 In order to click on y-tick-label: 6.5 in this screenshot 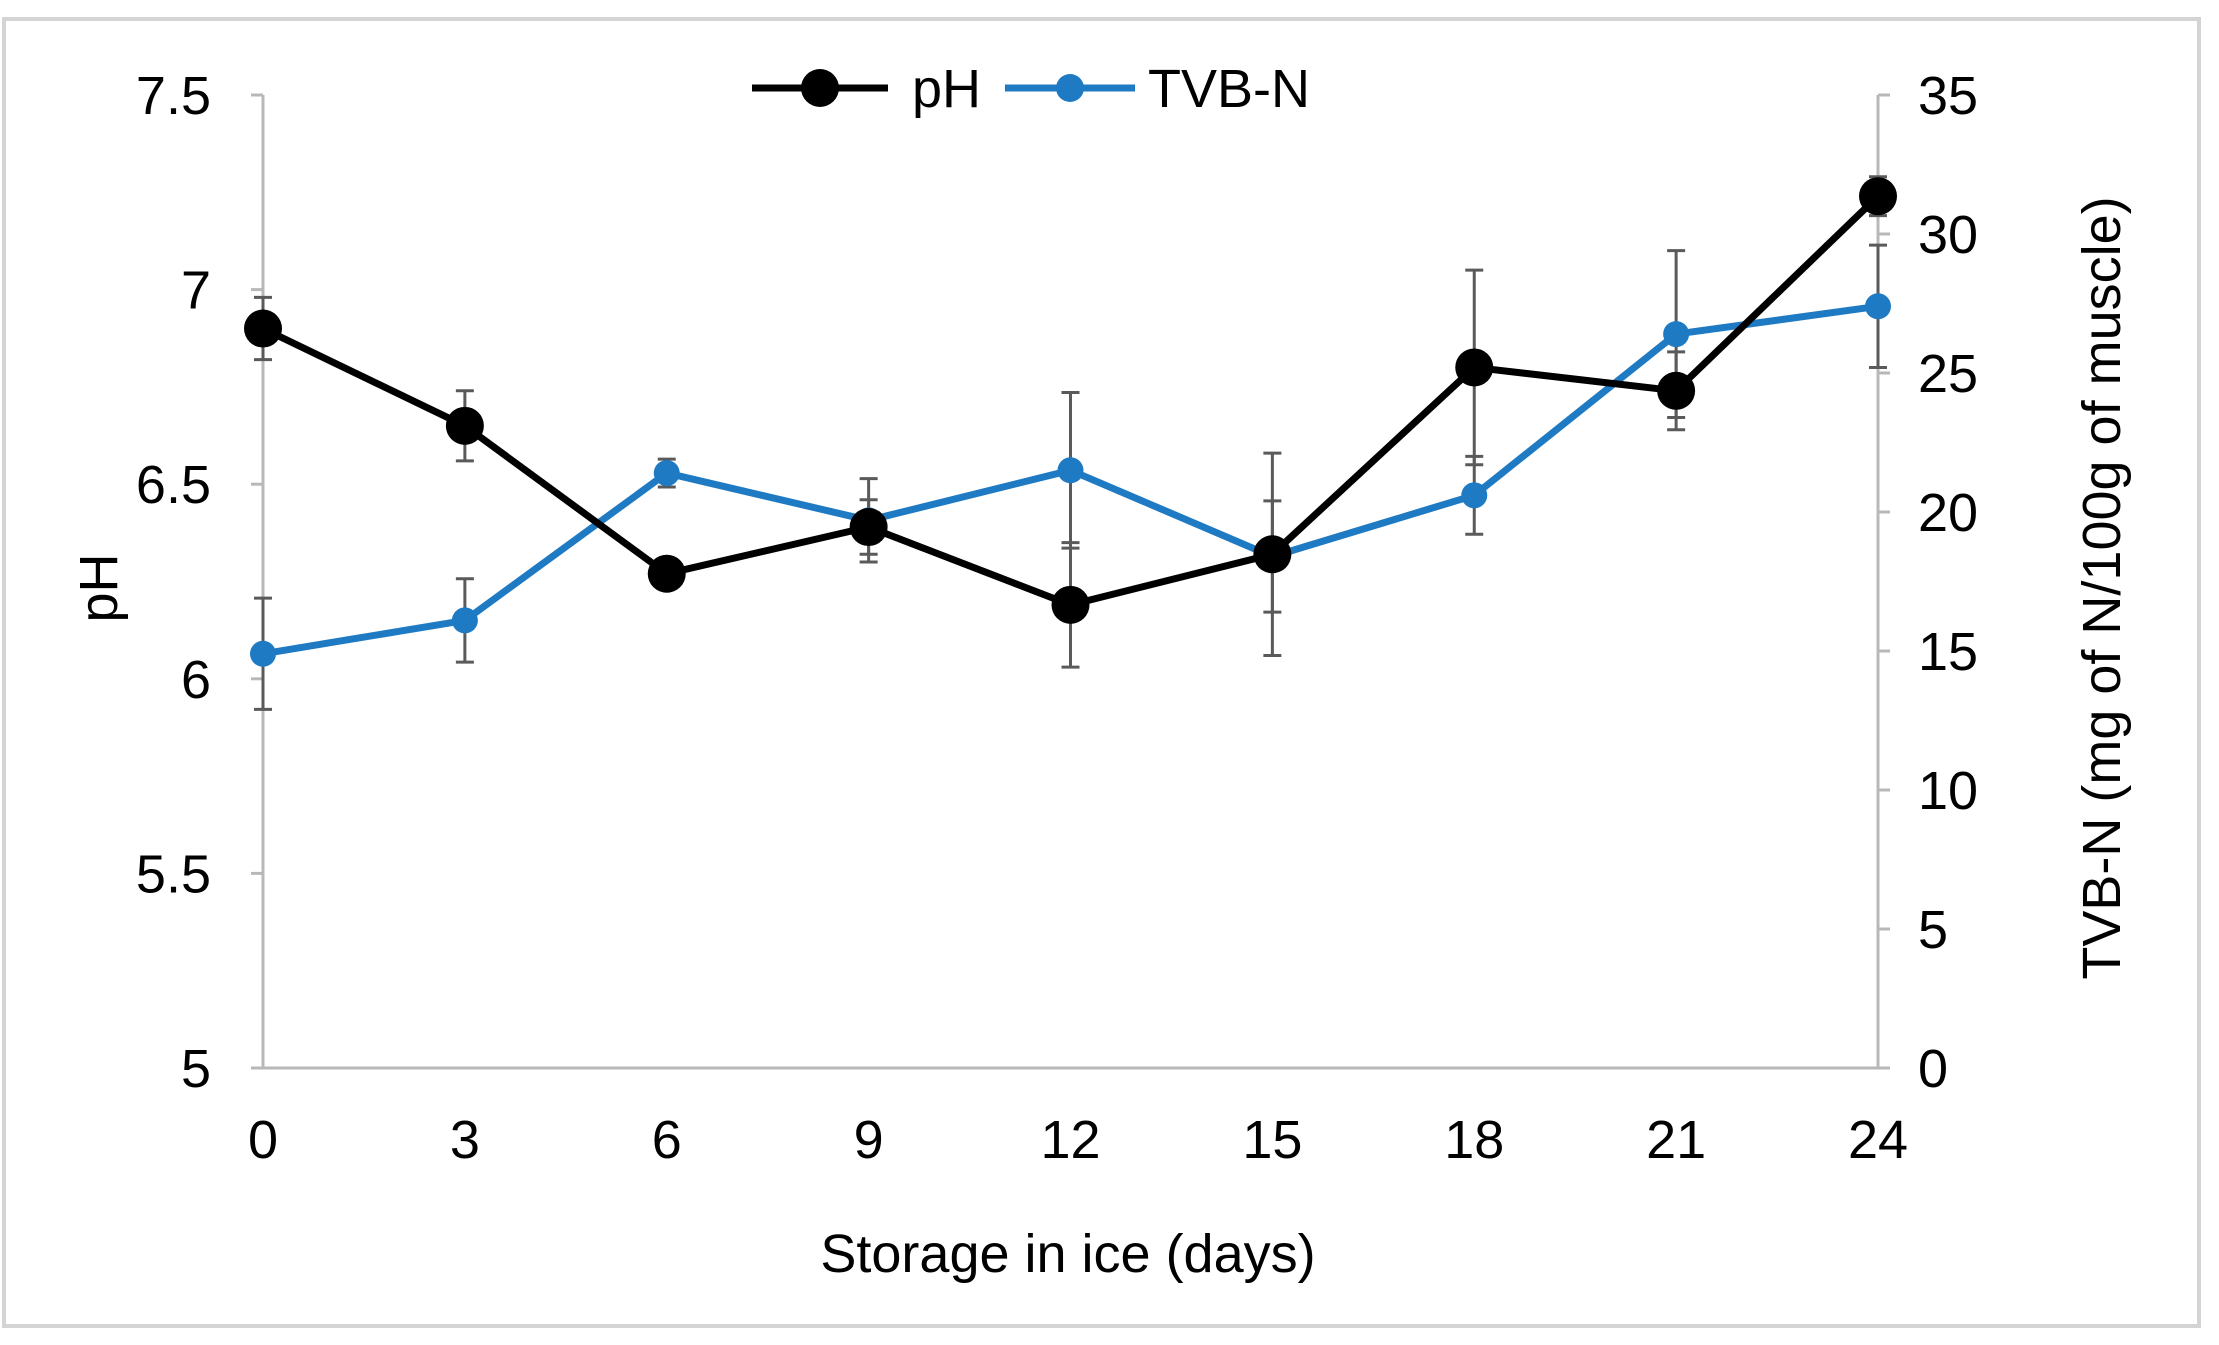, I will do `click(173, 485)`.